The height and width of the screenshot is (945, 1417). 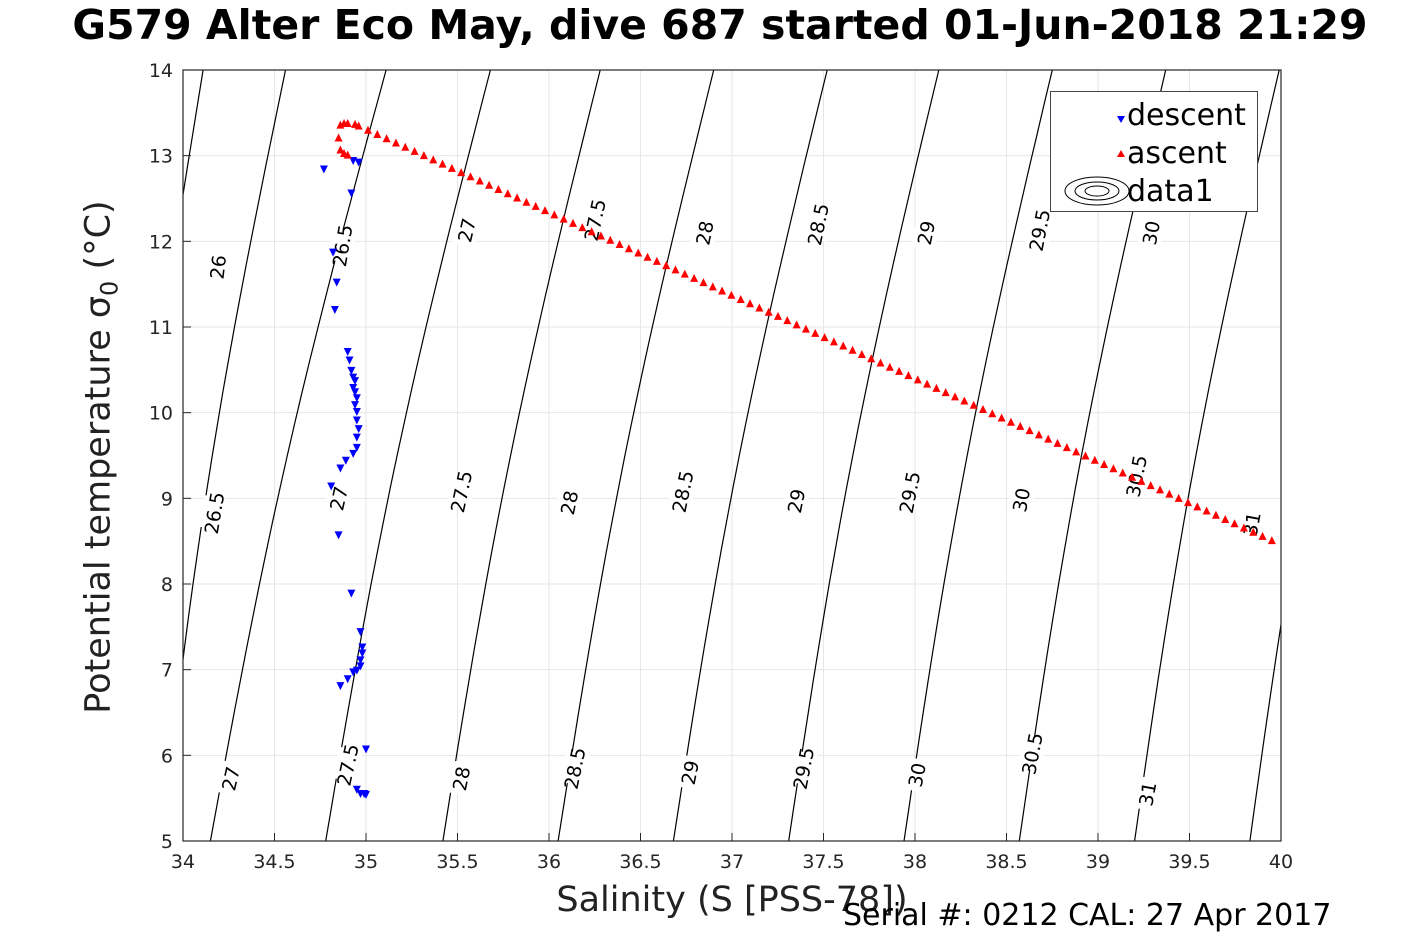 I want to click on x-tick-label: 34, so click(x=183, y=862).